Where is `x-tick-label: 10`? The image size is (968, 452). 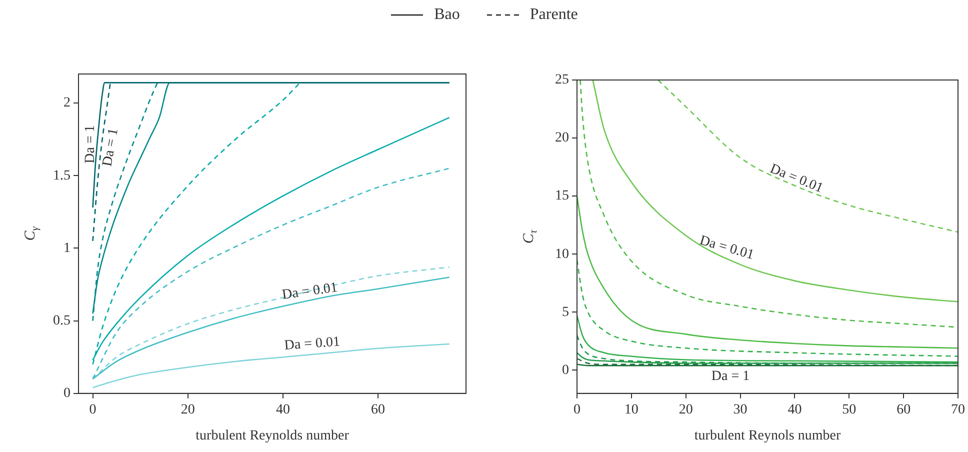
x-tick-label: 10 is located at coordinates (631, 410).